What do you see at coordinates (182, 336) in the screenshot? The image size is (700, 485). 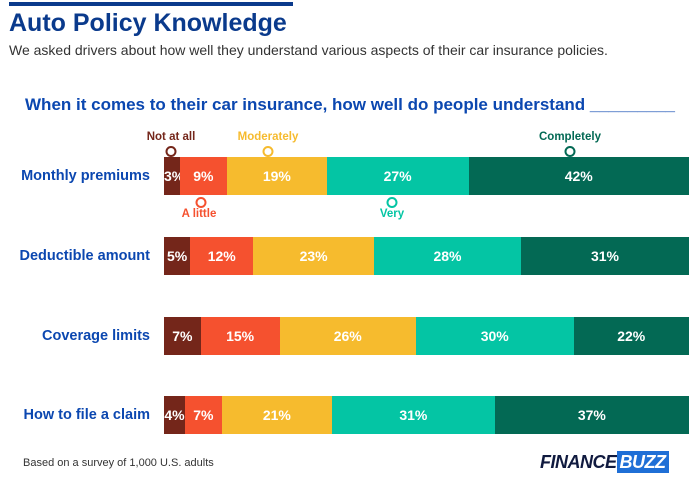 I see `segment-not-at-all: 7%` at bounding box center [182, 336].